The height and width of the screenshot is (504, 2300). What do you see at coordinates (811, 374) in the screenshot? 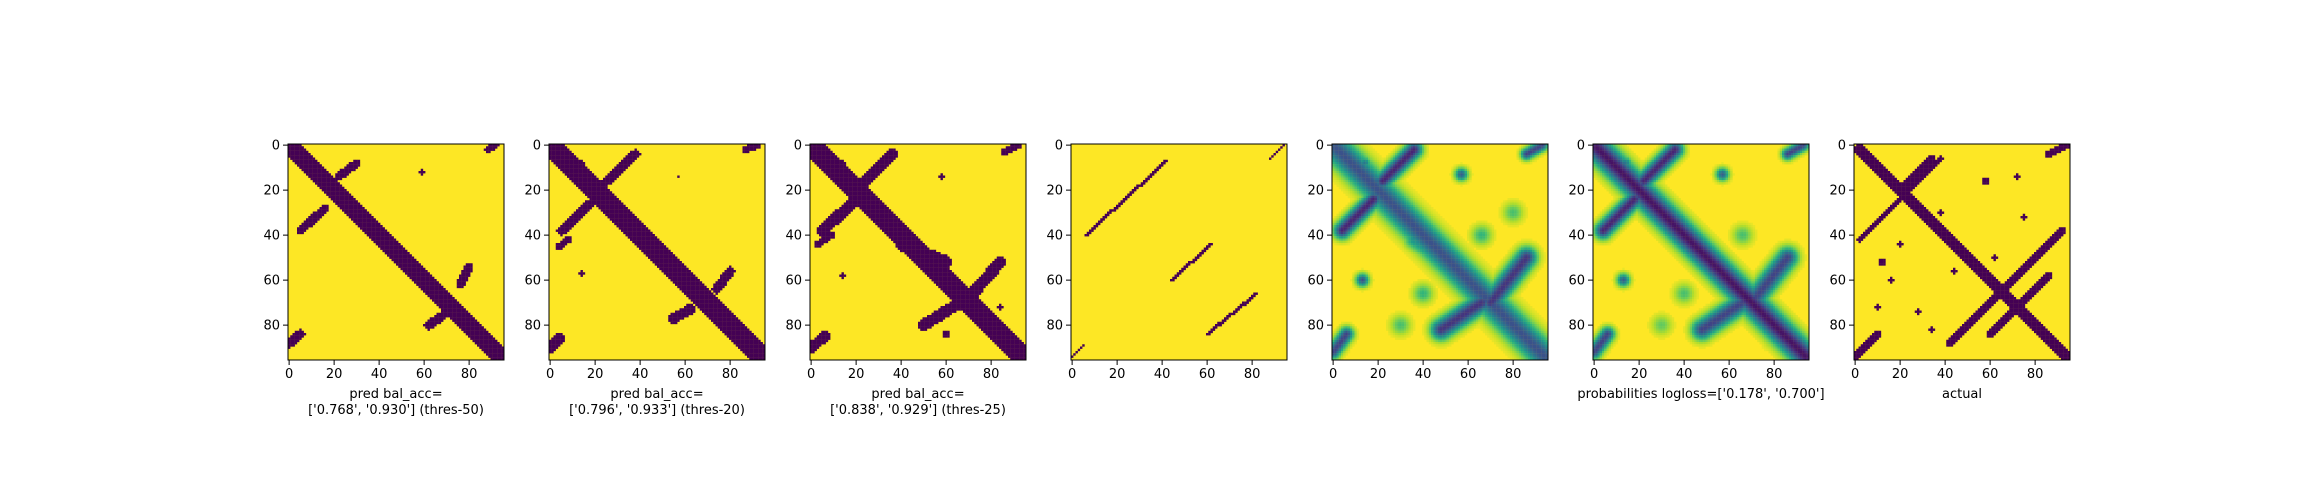
I see `x-tick-label: 0` at bounding box center [811, 374].